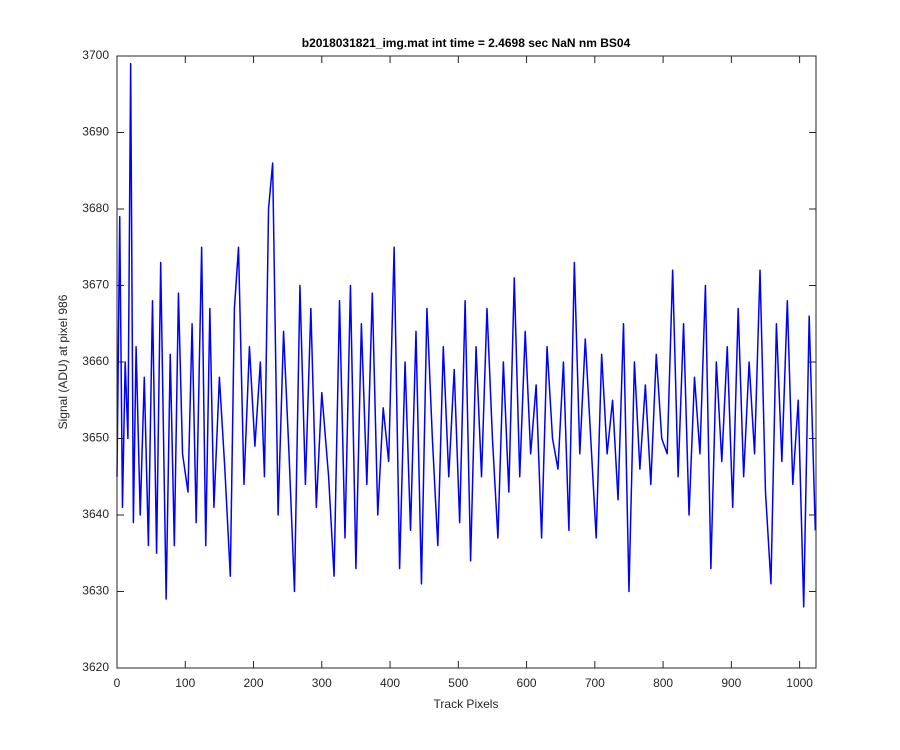 This screenshot has width=900, height=750. Describe the element at coordinates (95, 667) in the screenshot. I see `y-tick-label: 3620` at that location.